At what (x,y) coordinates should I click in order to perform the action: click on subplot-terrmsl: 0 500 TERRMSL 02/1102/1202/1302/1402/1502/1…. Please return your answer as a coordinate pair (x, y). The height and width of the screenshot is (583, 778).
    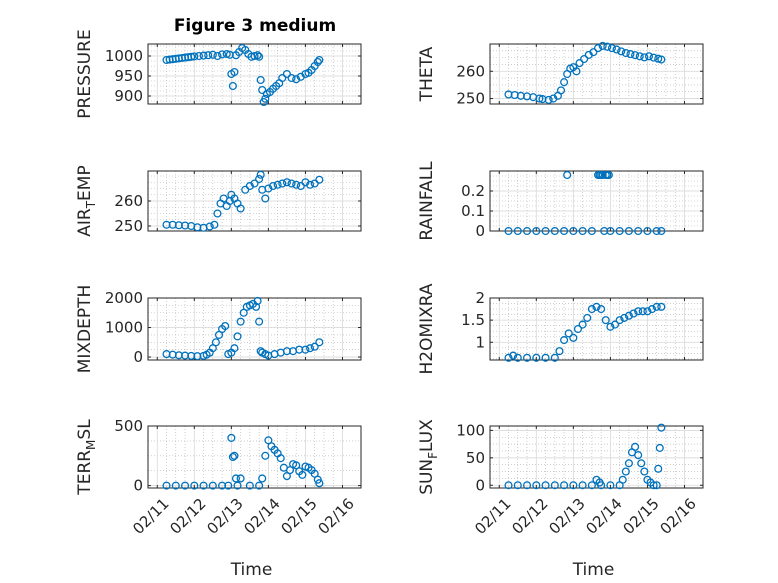
    Looking at the image, I should click on (218, 498).